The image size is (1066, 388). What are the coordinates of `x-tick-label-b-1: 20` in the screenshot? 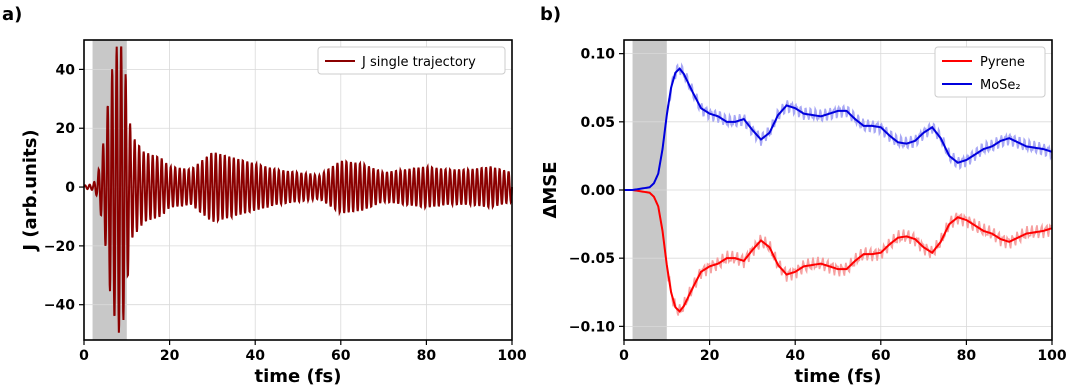 It's located at (710, 356).